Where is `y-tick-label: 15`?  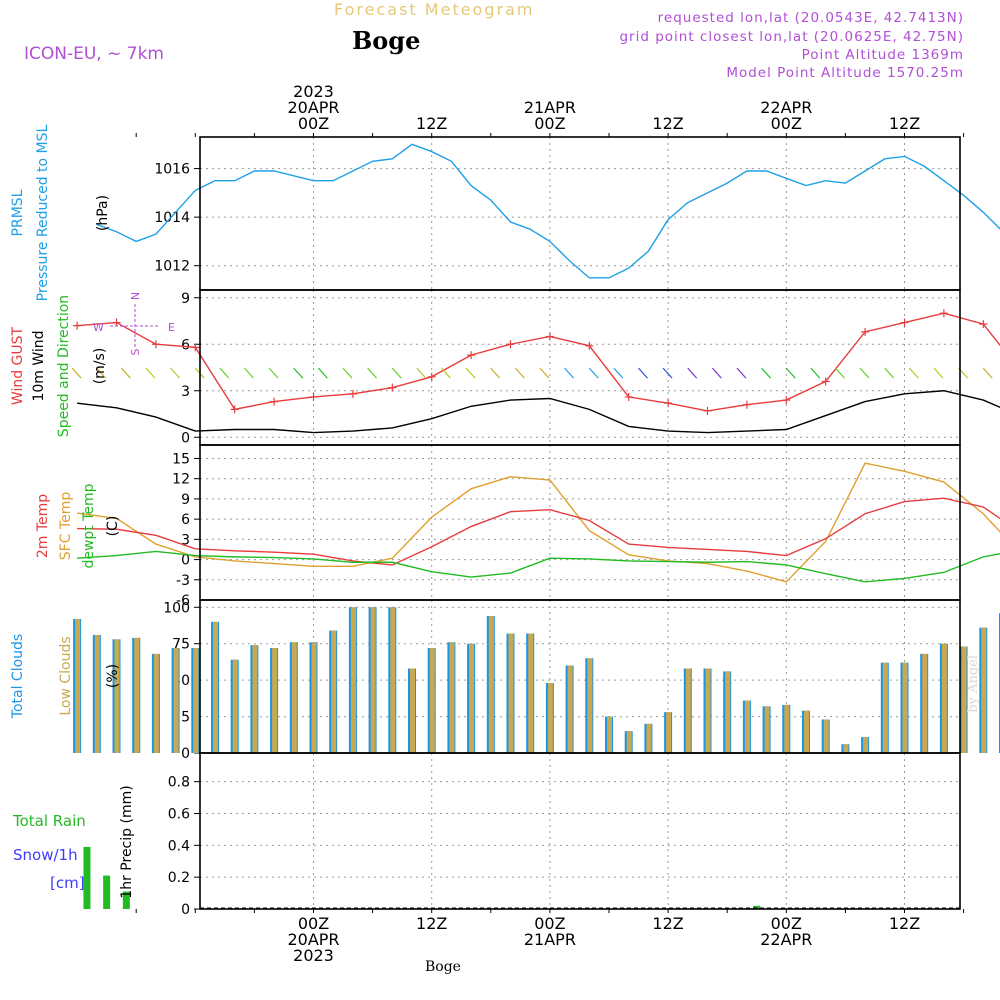 y-tick-label: 15 is located at coordinates (181, 459).